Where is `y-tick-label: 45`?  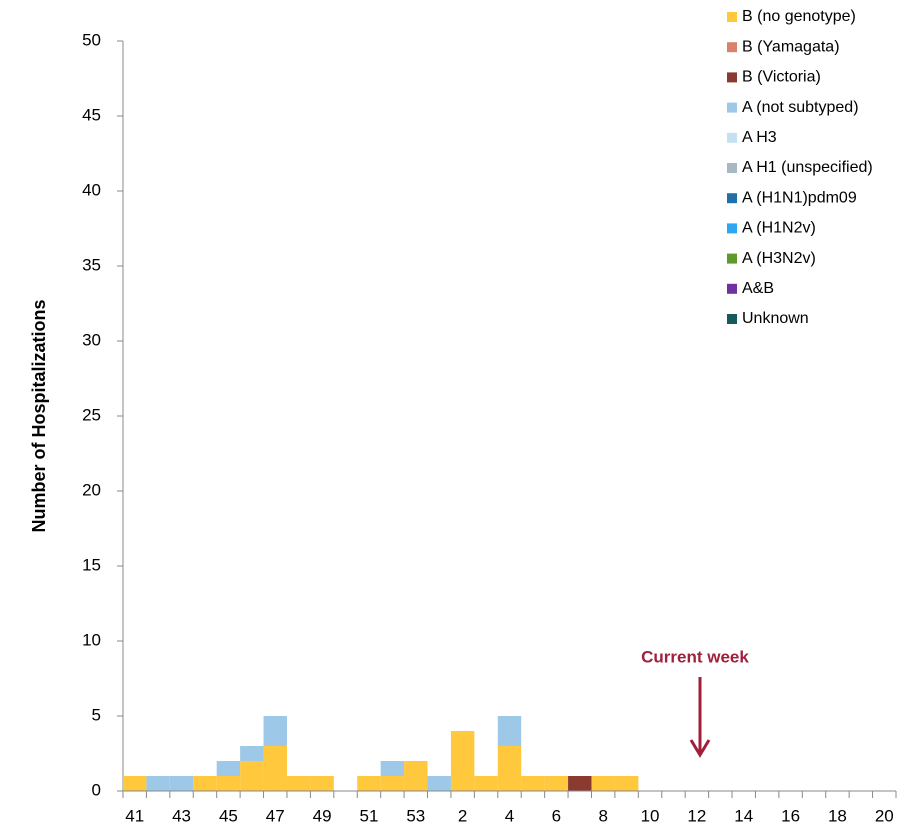
y-tick-label: 45 is located at coordinates (91, 114).